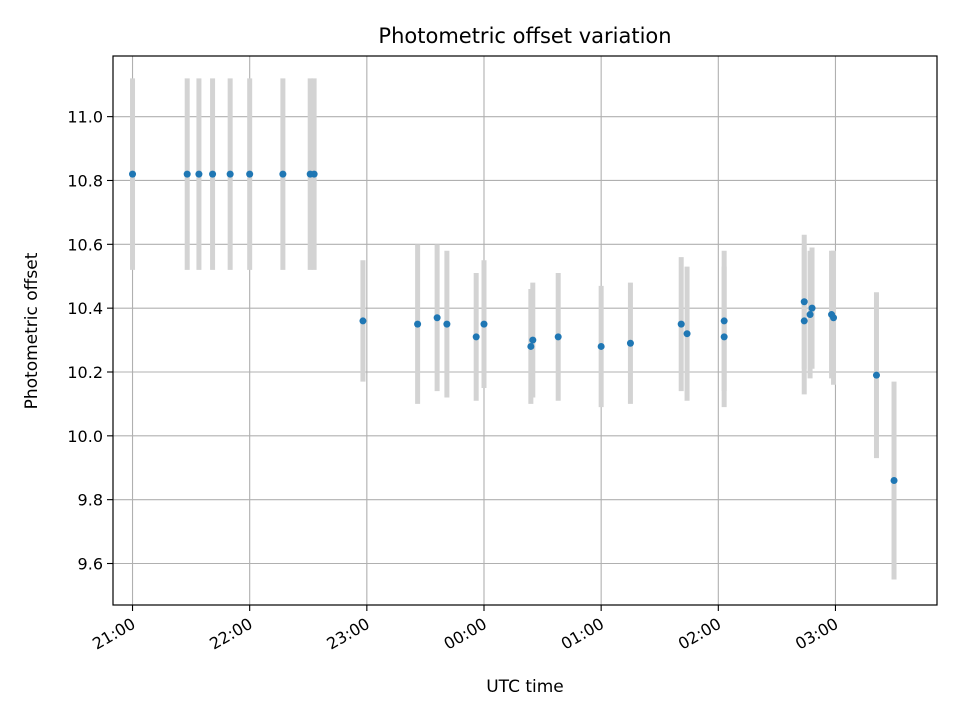 This screenshot has width=960, height=724. I want to click on y-axis-label: Photometric offset, so click(32, 330).